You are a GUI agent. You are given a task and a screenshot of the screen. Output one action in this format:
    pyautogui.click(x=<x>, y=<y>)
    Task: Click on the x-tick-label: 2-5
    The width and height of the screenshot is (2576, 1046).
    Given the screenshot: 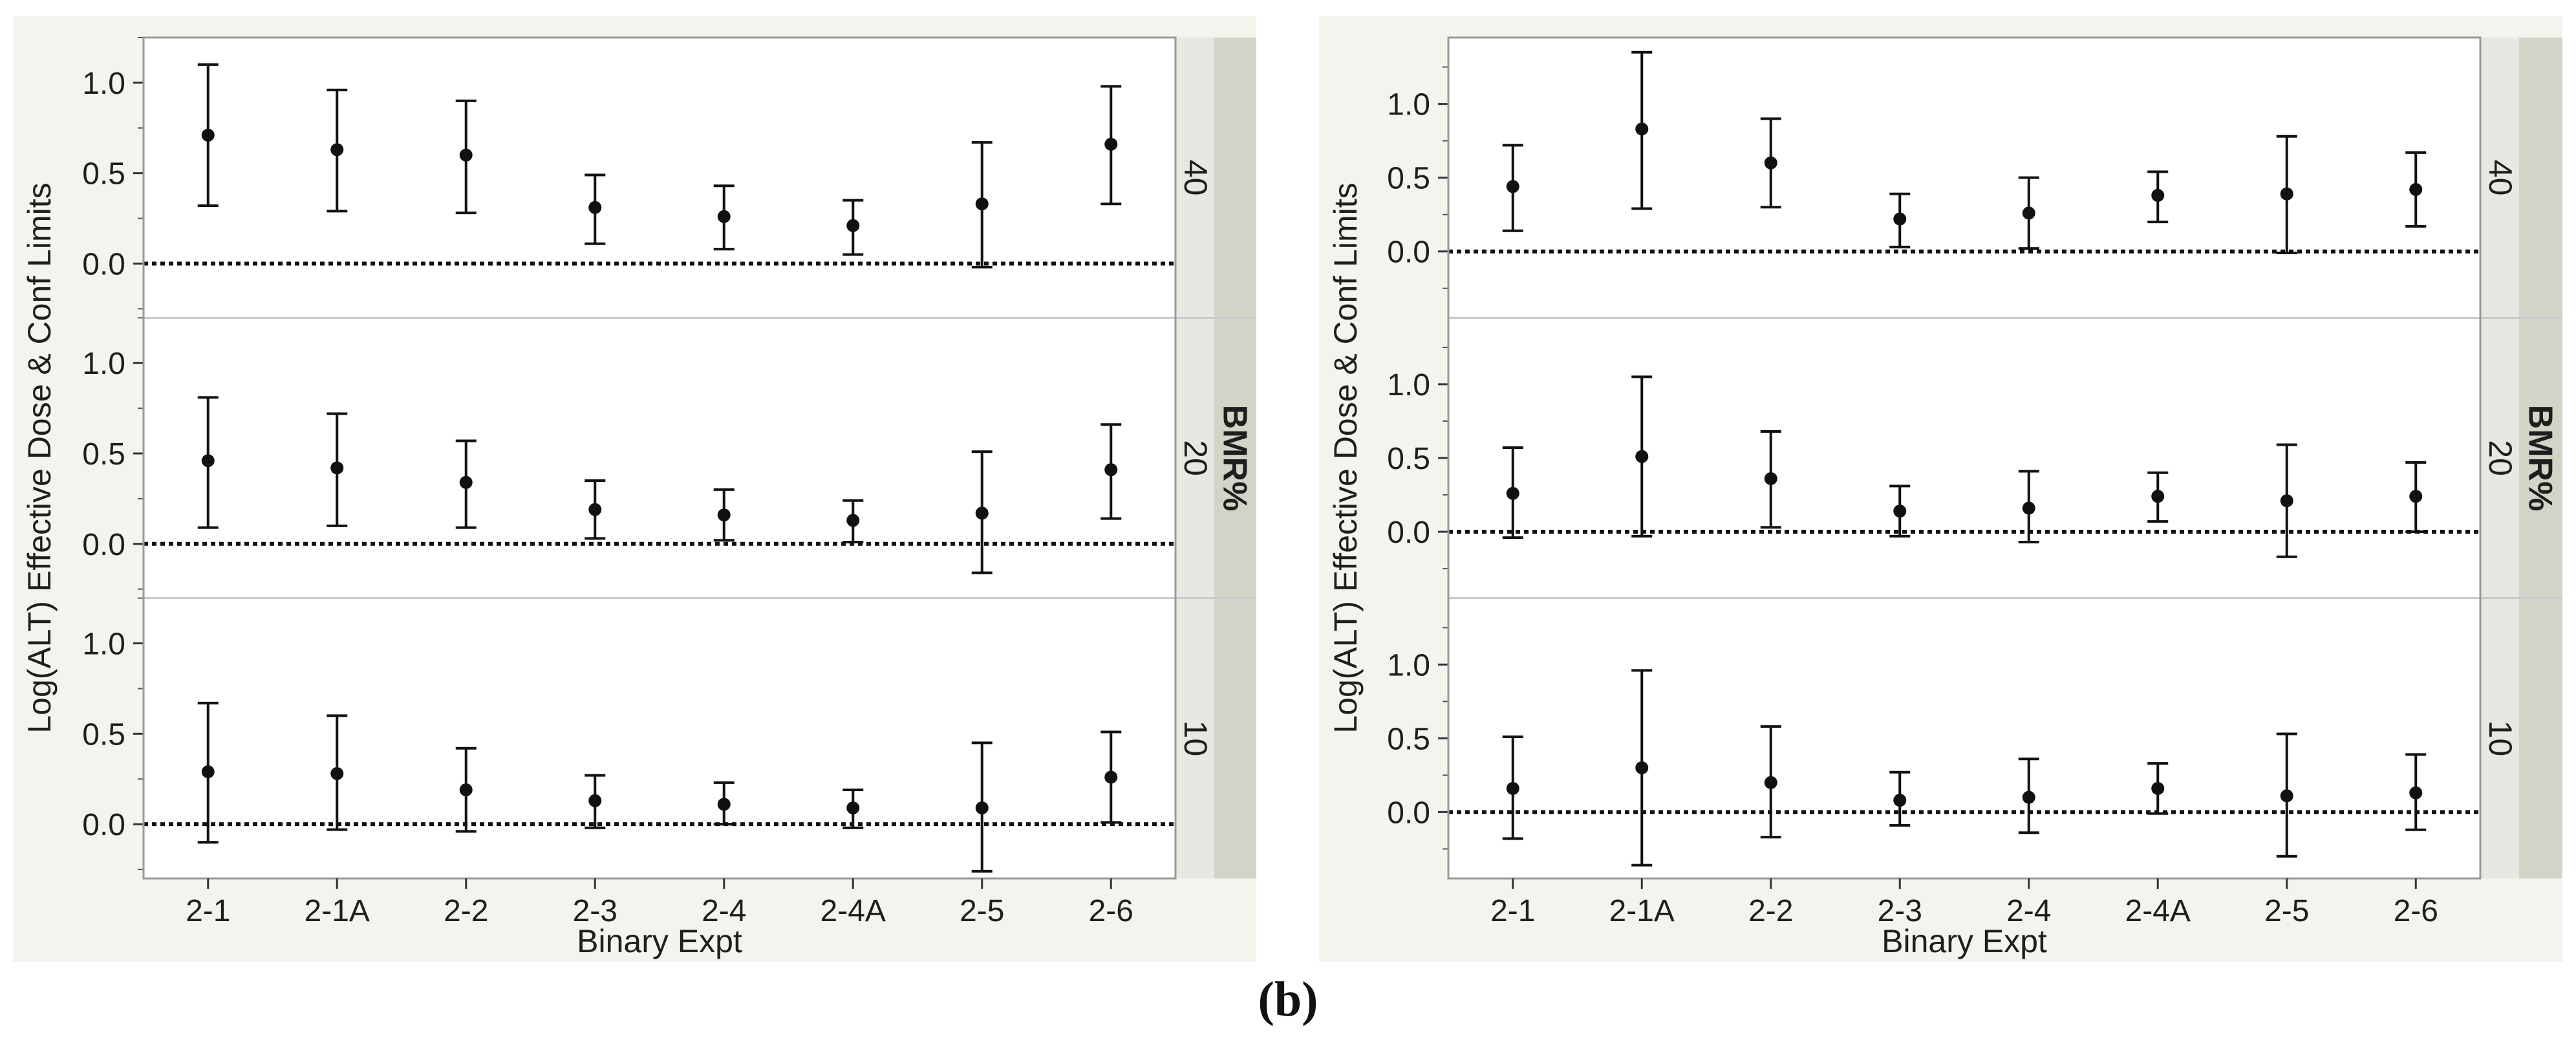 What is the action you would take?
    pyautogui.click(x=2286, y=911)
    